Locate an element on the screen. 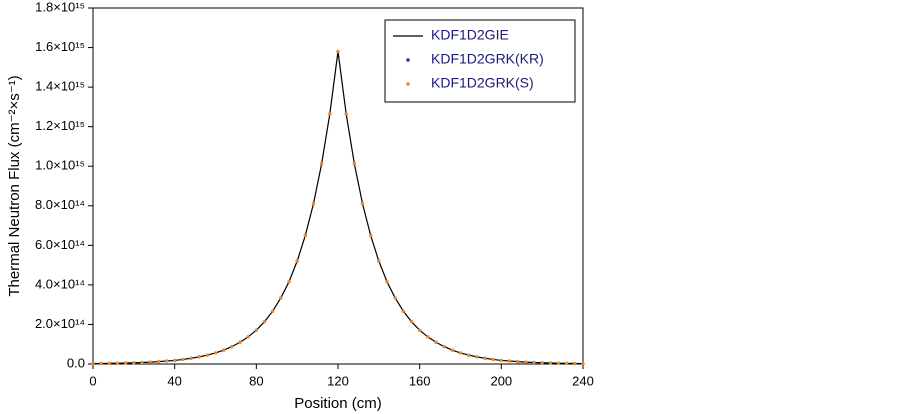 This screenshot has height=414, width=903. y-tick-label: 1.4×10¹⁵ is located at coordinates (60, 86).